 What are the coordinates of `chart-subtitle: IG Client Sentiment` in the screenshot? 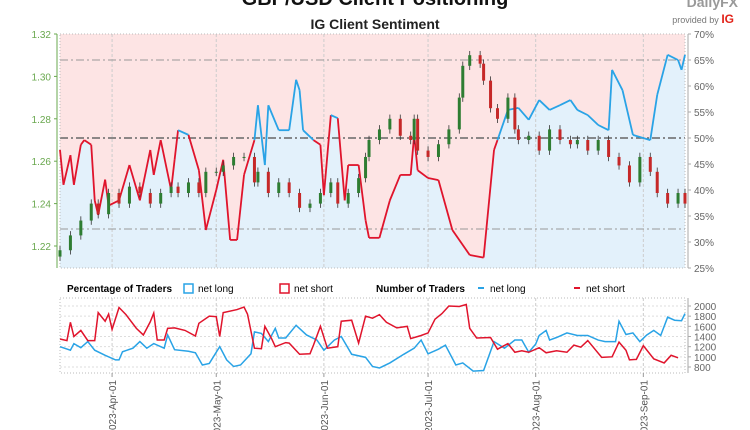 It's located at (375, 24).